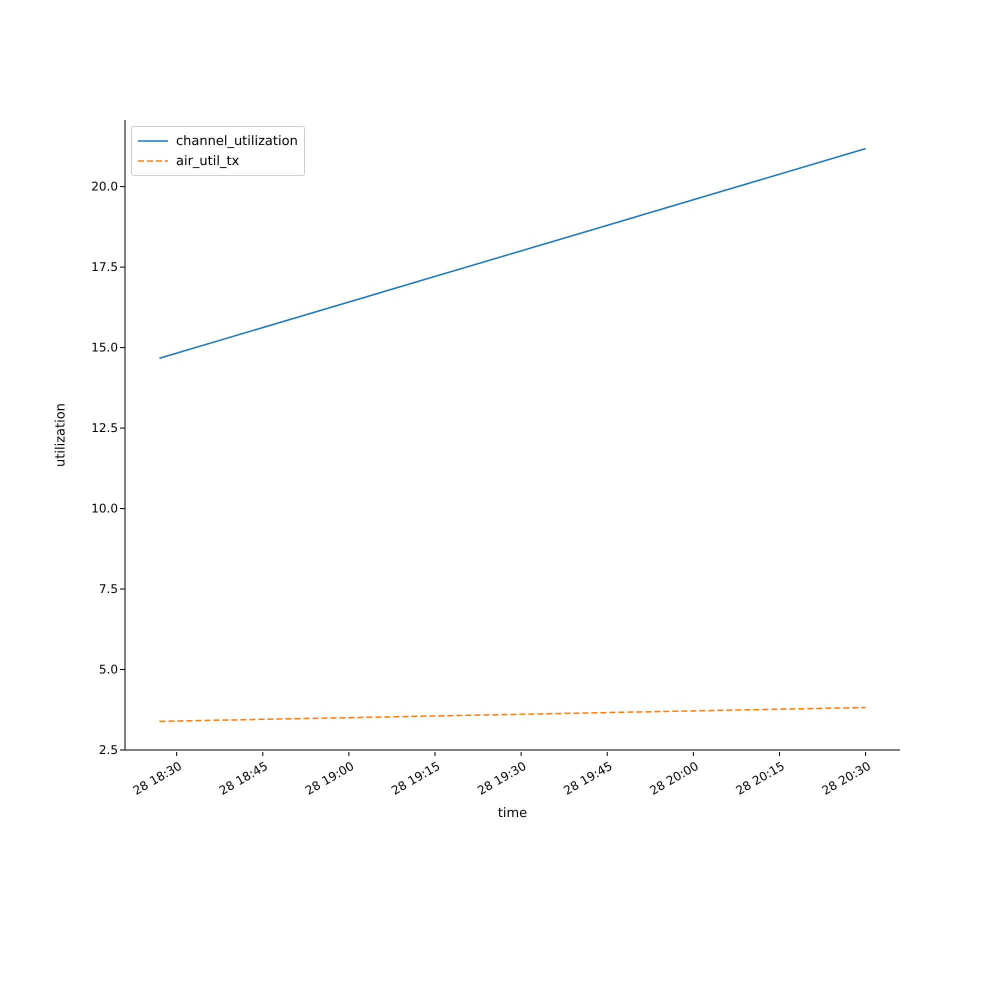  What do you see at coordinates (208, 161) in the screenshot?
I see `legend-label: air_util_tx` at bounding box center [208, 161].